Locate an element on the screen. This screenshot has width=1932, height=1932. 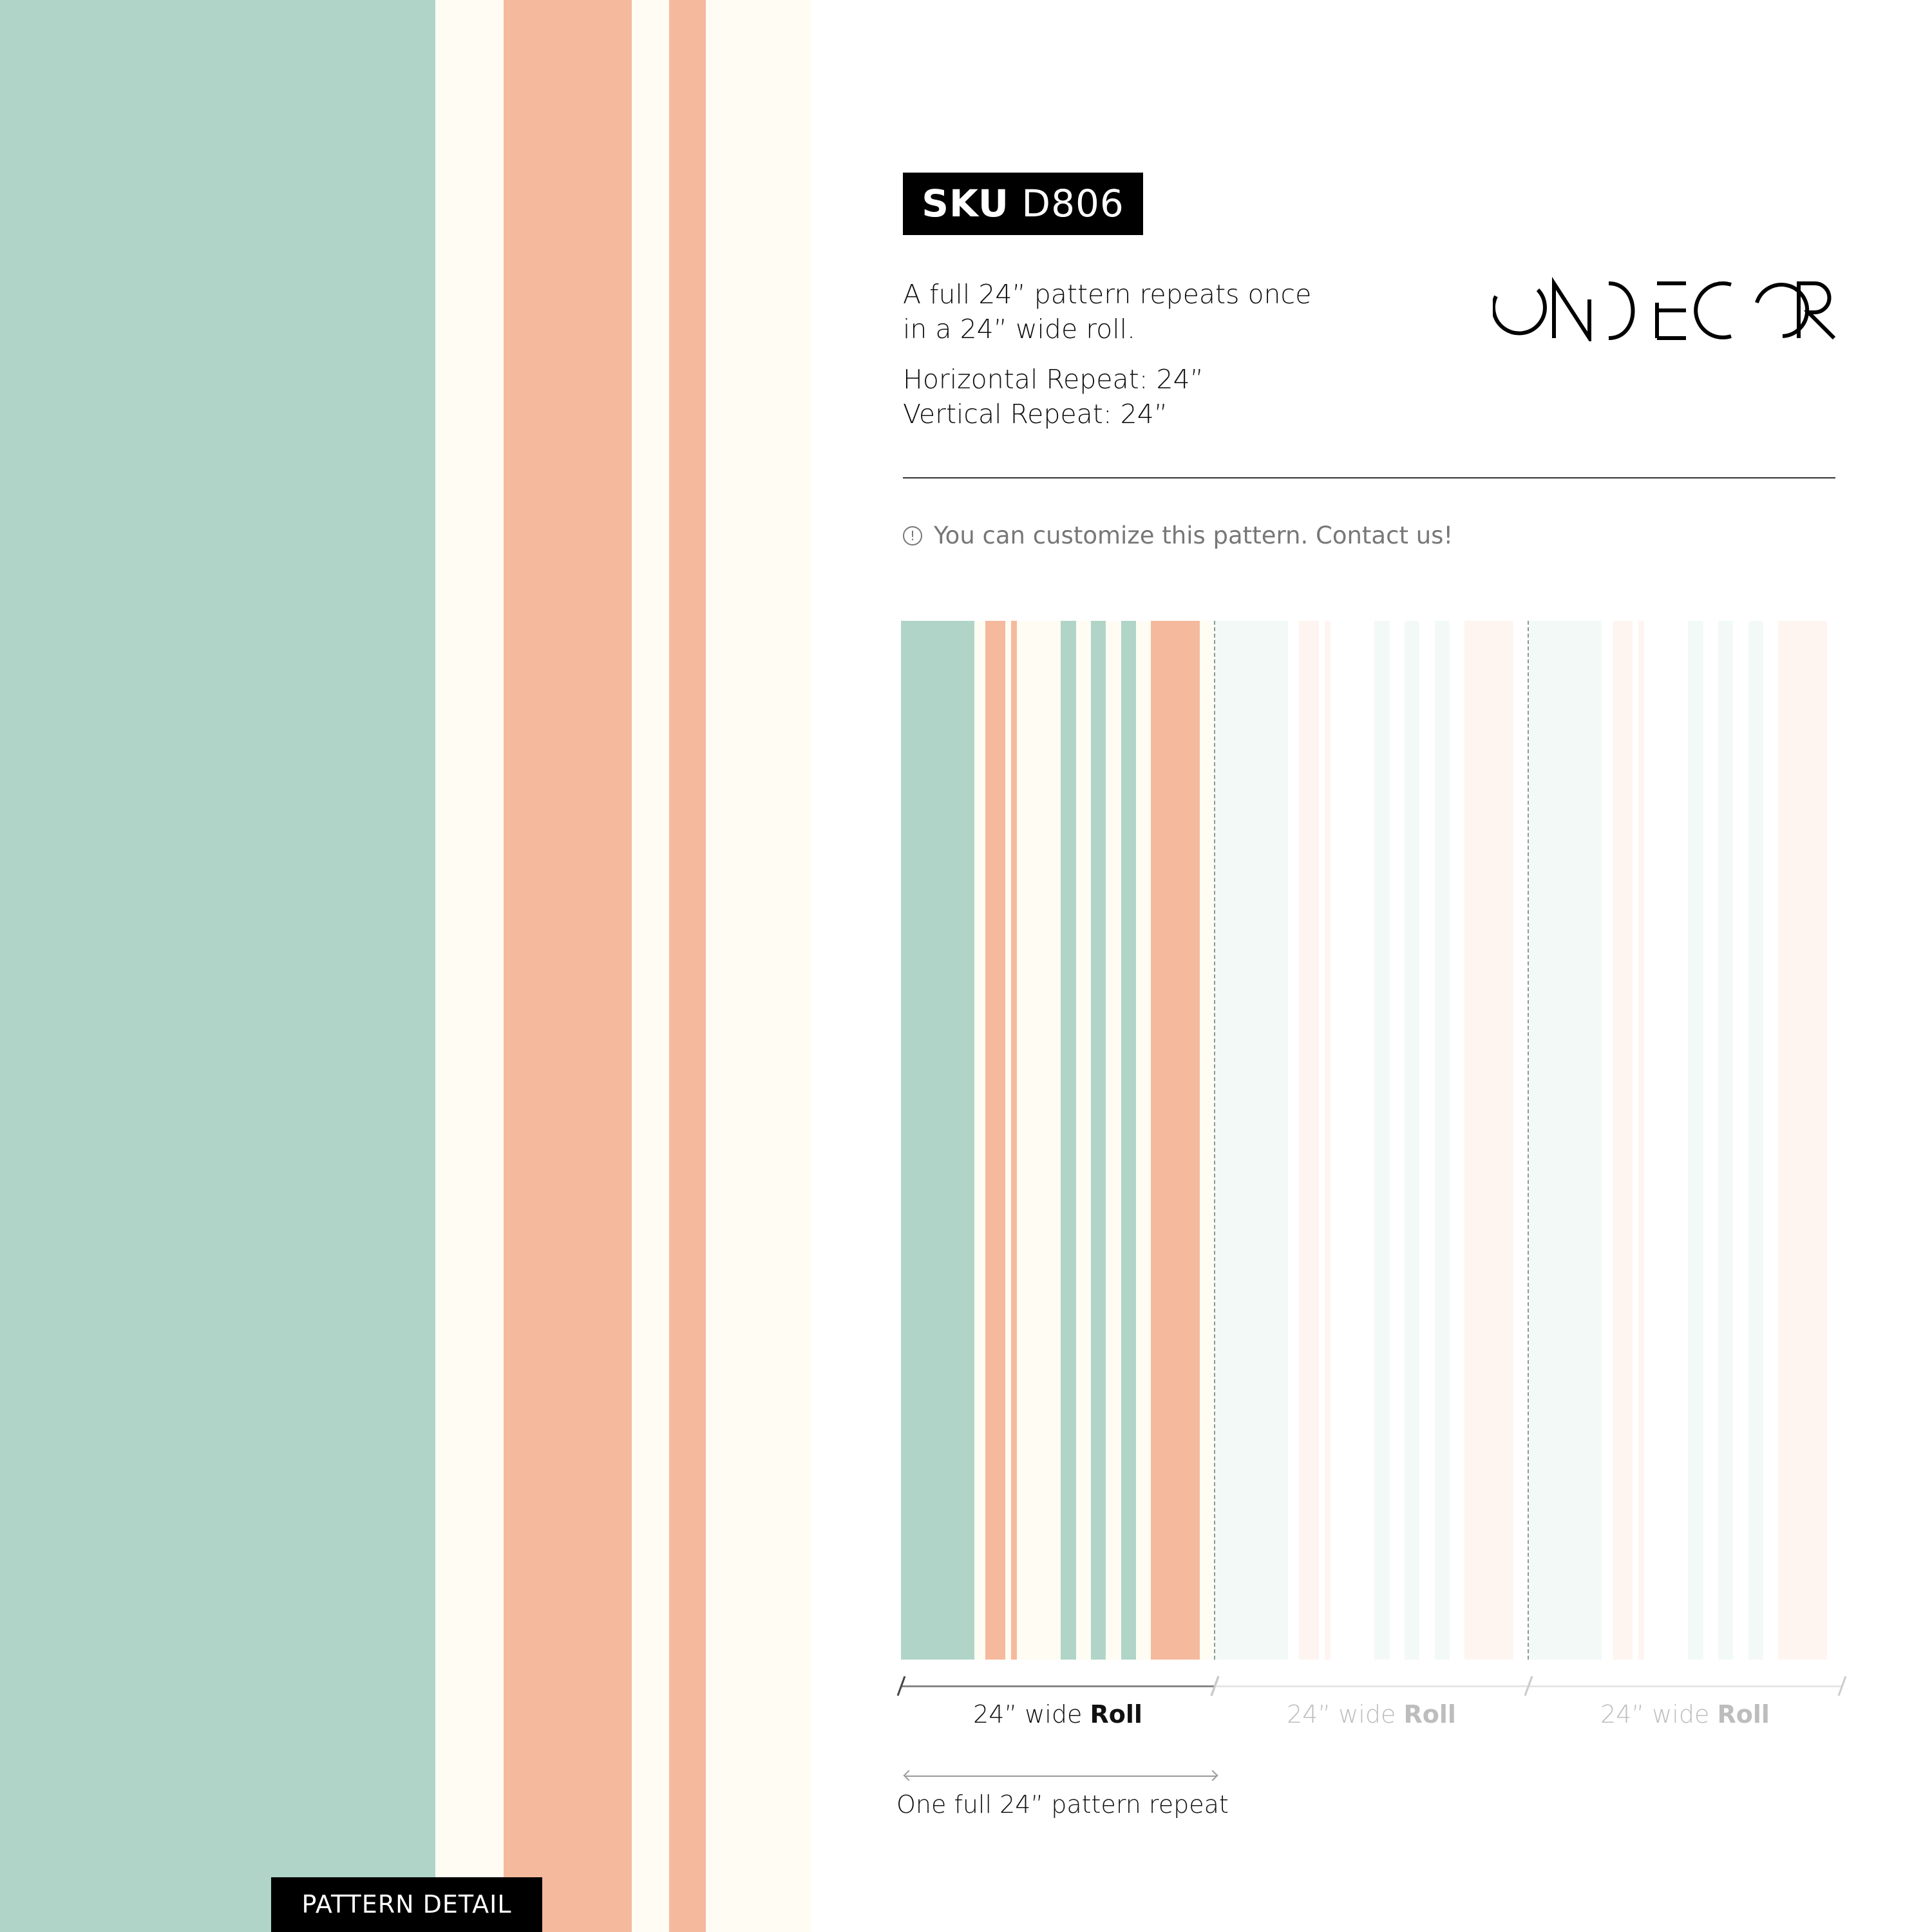
sku-code: D806 is located at coordinates (1072, 203).